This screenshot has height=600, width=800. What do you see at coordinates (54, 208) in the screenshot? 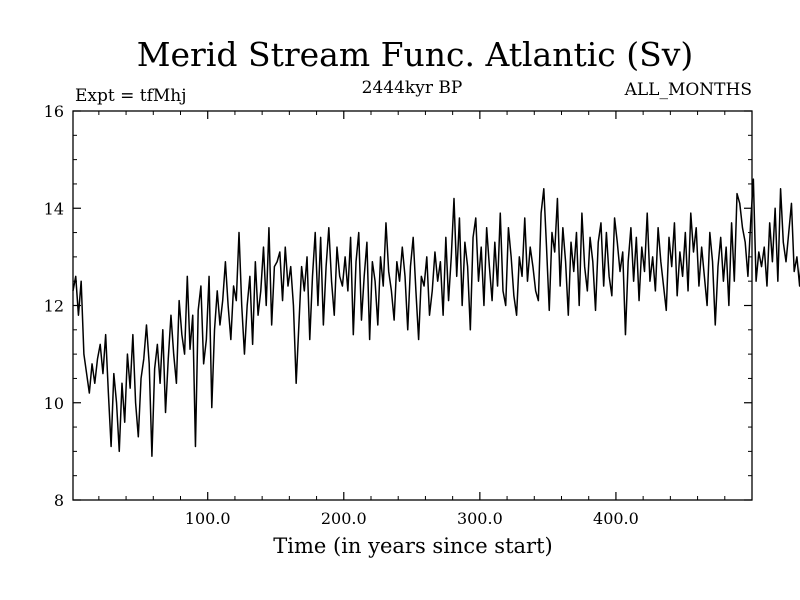
I see `y-tick-label: 14` at bounding box center [54, 208].